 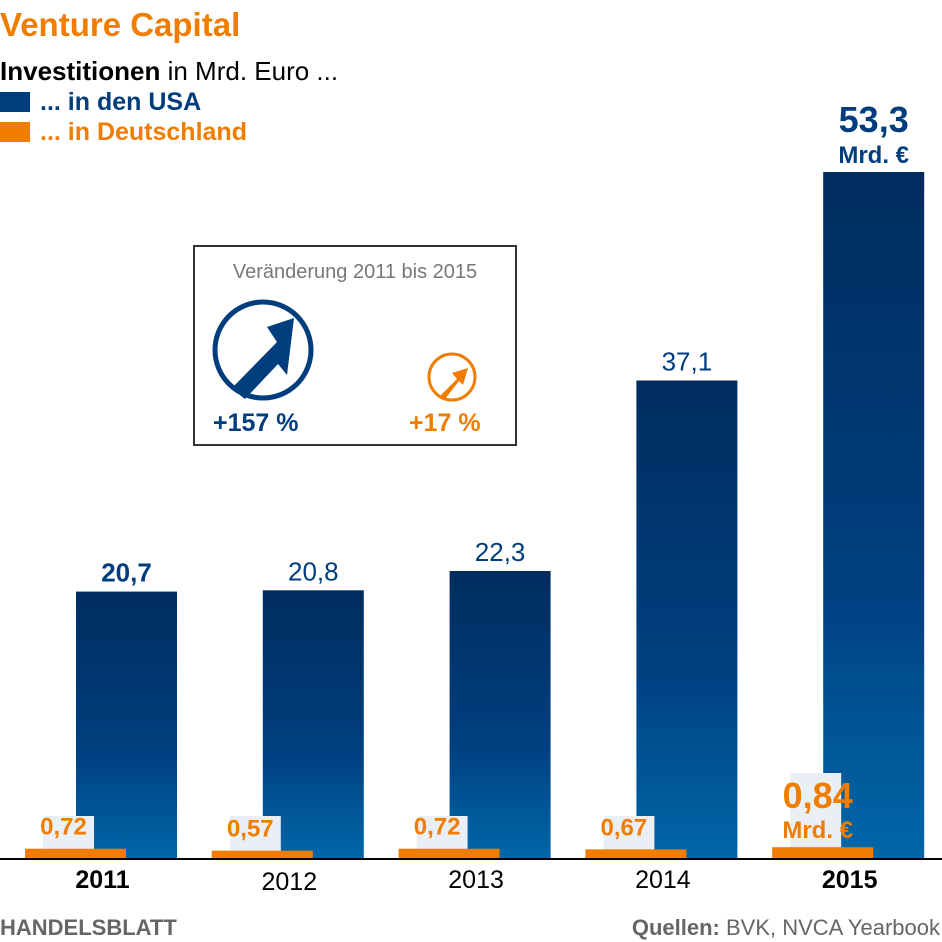 I want to click on value-label-usa: 22,3, so click(x=500, y=552).